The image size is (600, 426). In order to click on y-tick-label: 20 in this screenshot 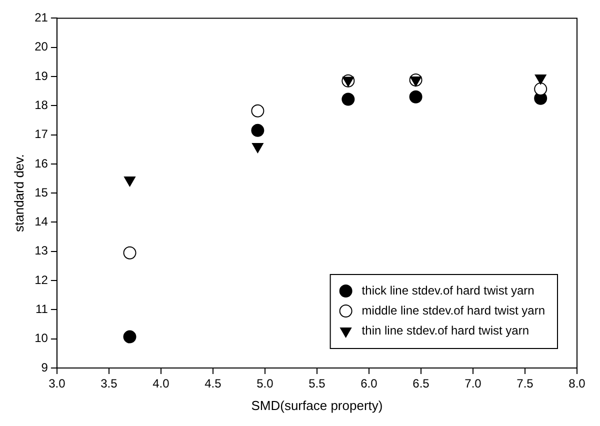, I will do `click(41, 47)`.